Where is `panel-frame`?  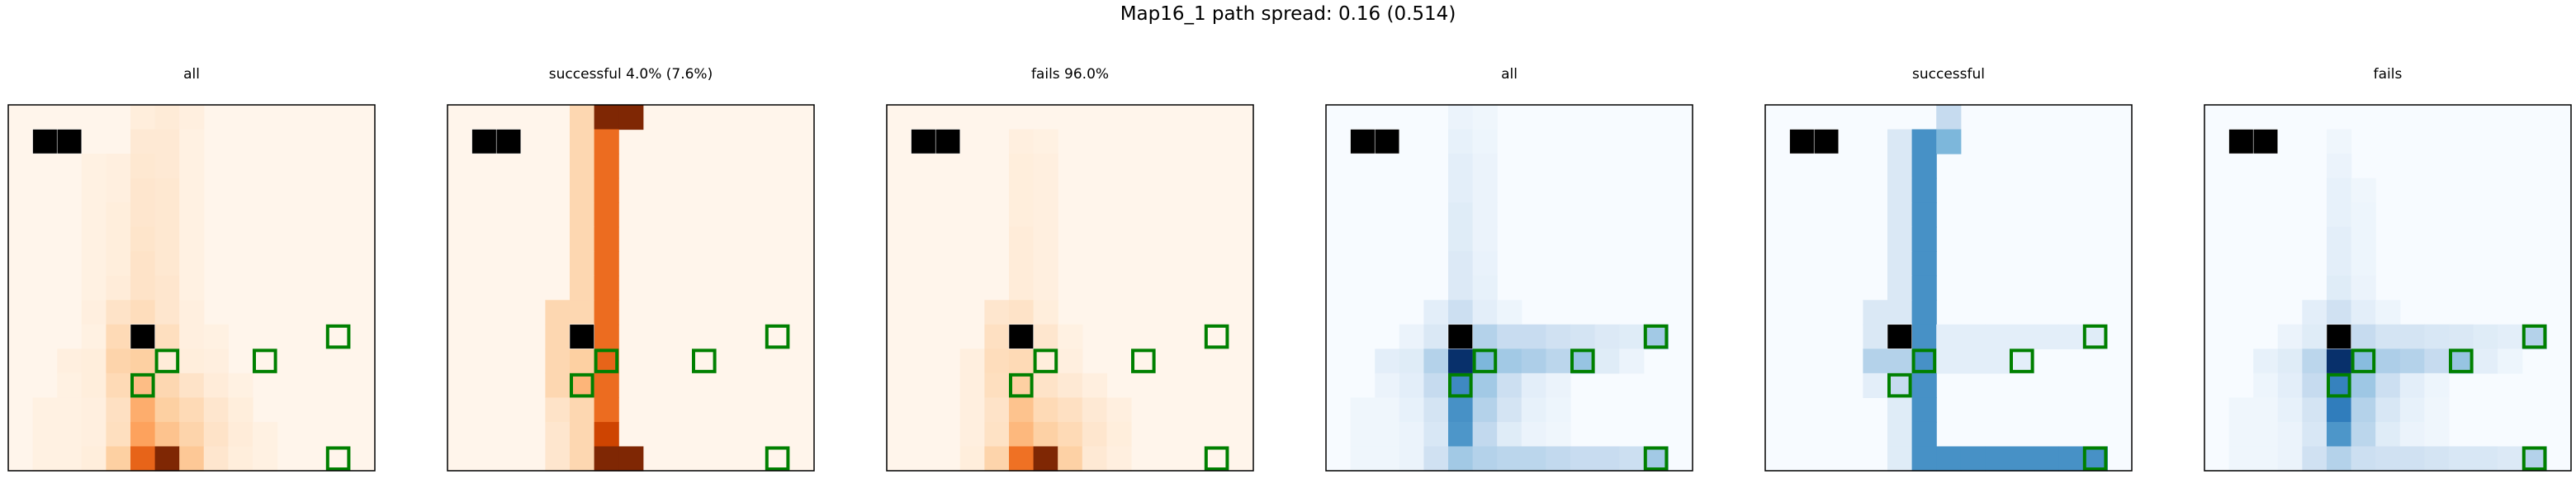 panel-frame is located at coordinates (1070, 288).